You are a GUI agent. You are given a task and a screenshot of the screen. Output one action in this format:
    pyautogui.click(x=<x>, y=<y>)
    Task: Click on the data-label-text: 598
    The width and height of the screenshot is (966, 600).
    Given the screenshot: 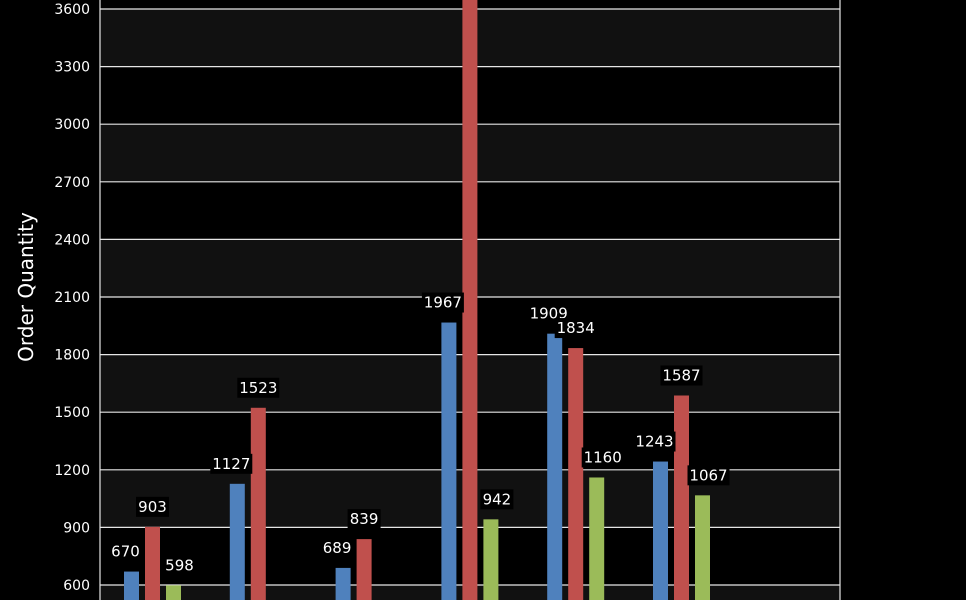 What is the action you would take?
    pyautogui.click(x=179, y=565)
    